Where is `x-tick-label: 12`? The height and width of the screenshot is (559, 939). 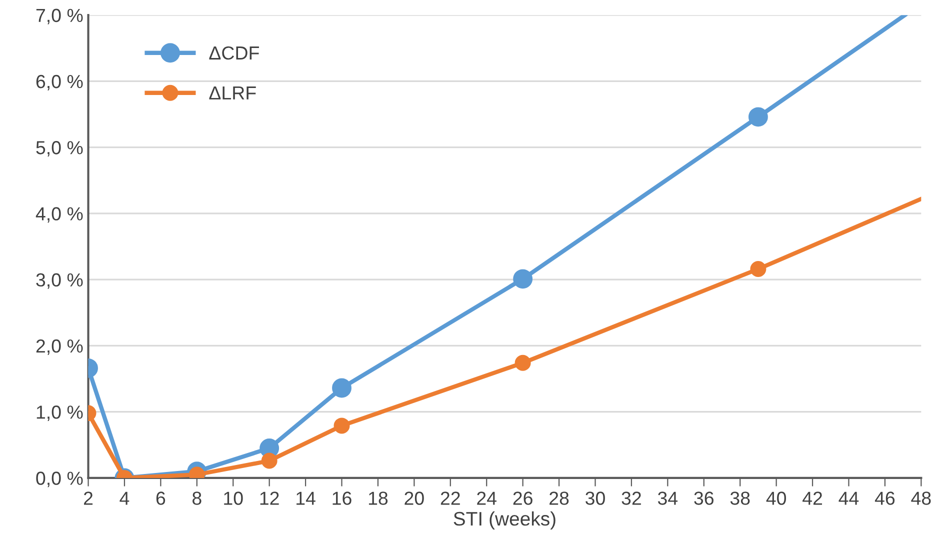 x-tick-label: 12 is located at coordinates (269, 498).